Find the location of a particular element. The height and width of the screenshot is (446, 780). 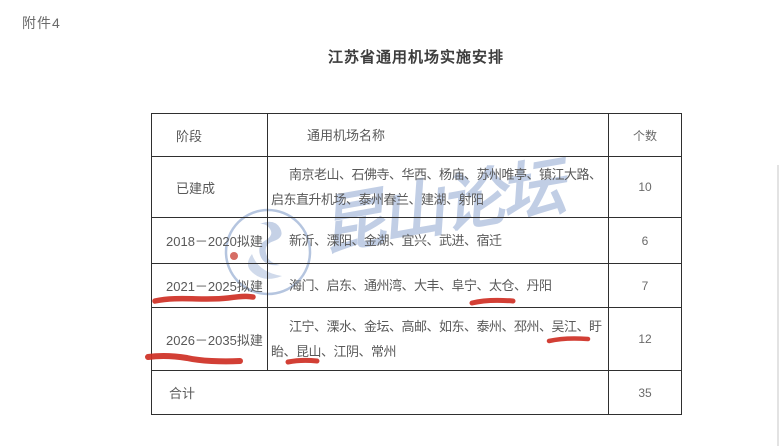

table-total-row: 合计 35 is located at coordinates (416, 392).